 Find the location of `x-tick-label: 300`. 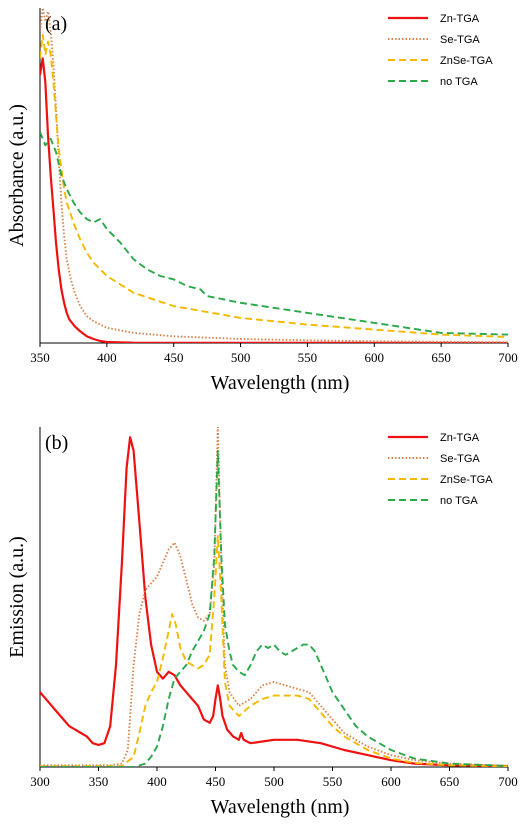

x-tick-label: 300 is located at coordinates (40, 781).